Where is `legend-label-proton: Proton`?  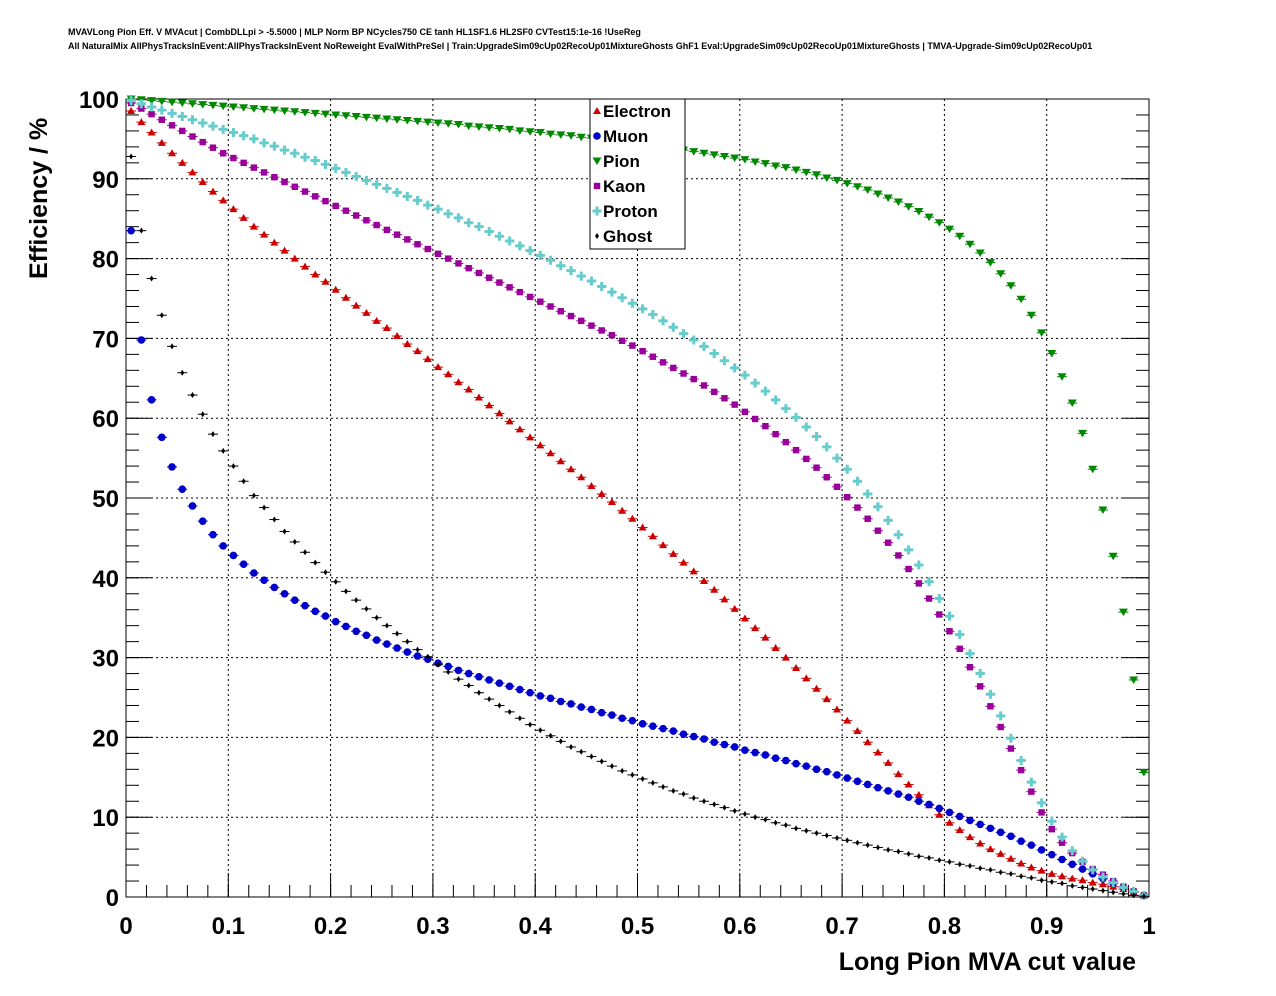
legend-label-proton: Proton is located at coordinates (630, 211).